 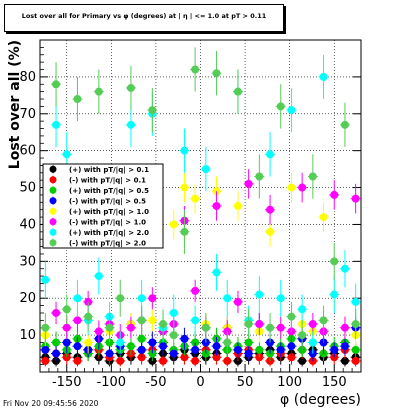 What do you see at coordinates (15, 104) in the screenshot?
I see `y-axis-label: Lost over all (%)` at bounding box center [15, 104].